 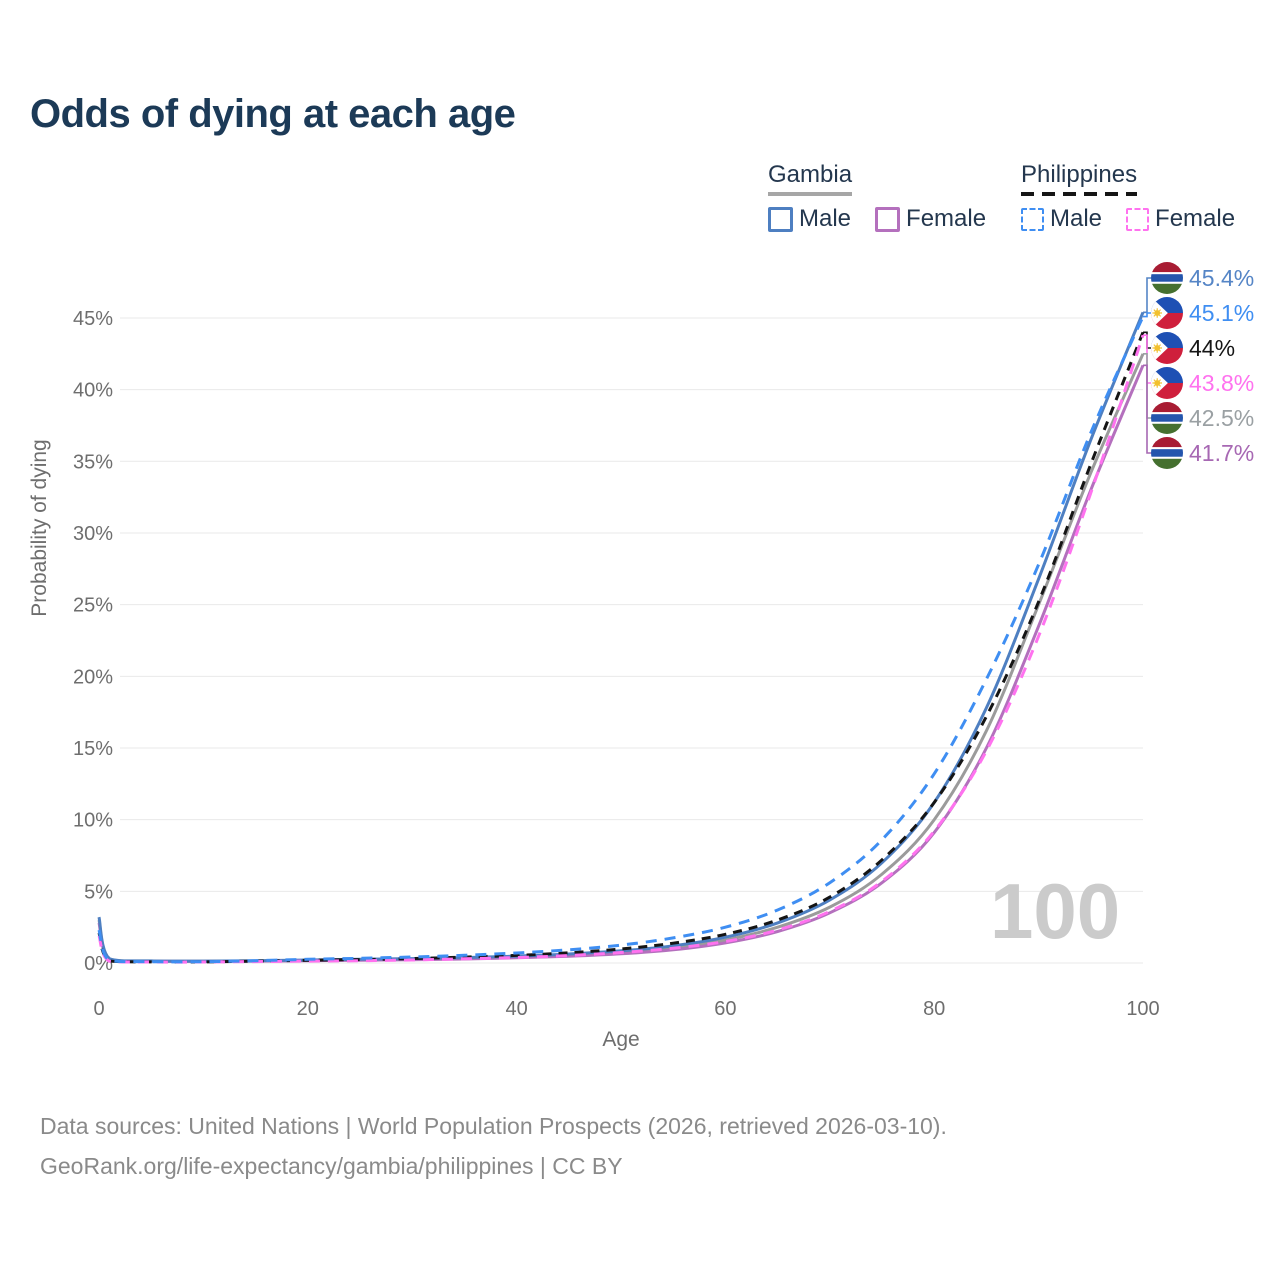 I want to click on end-label-row: 42.5%, so click(x=1202, y=418).